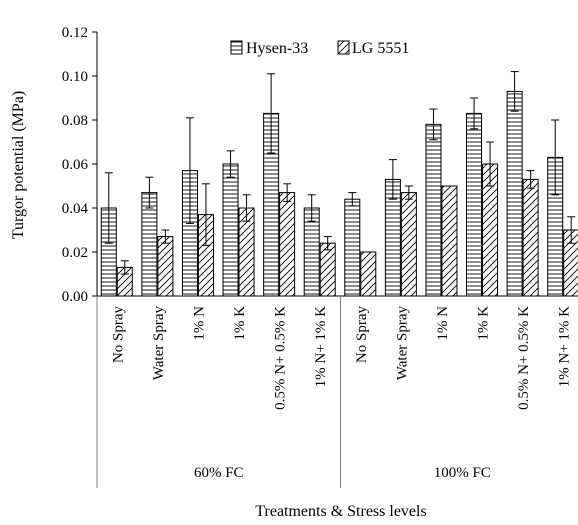 This screenshot has height=525, width=578. Describe the element at coordinates (75, 209) in the screenshot. I see `y-tick-label: 0.04` at that location.